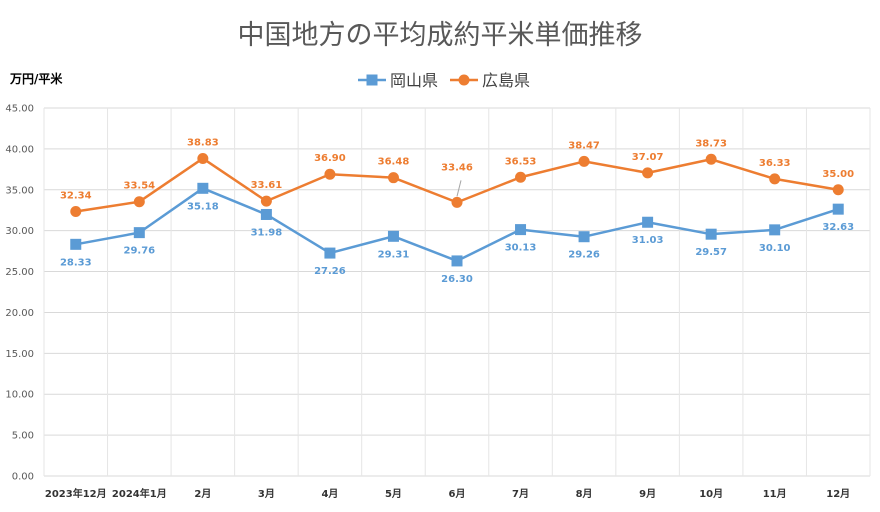 Image resolution: width=880 pixels, height=512 pixels. Describe the element at coordinates (506, 80) in the screenshot. I see `legend-label: 広島県` at that location.